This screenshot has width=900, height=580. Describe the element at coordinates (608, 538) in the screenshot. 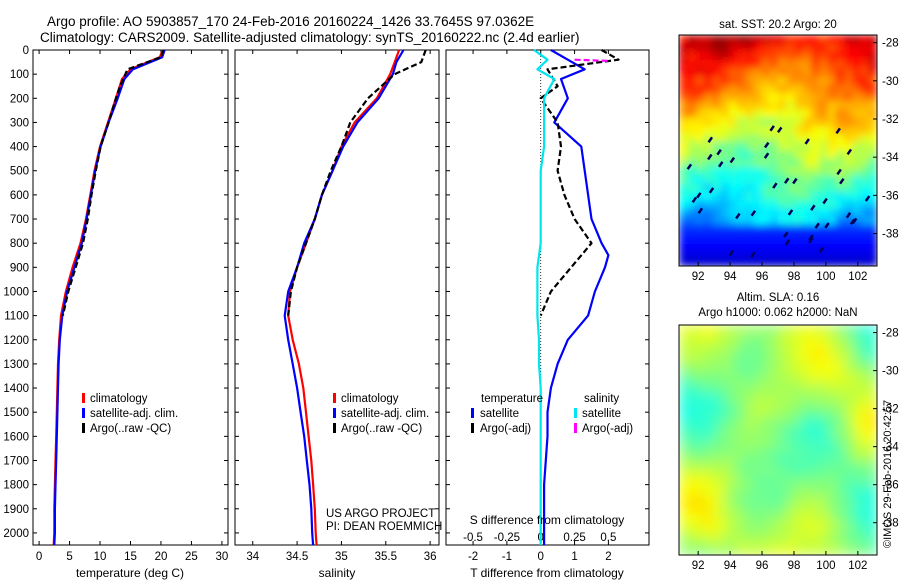

I see `top-tick-label: 0.5` at that location.